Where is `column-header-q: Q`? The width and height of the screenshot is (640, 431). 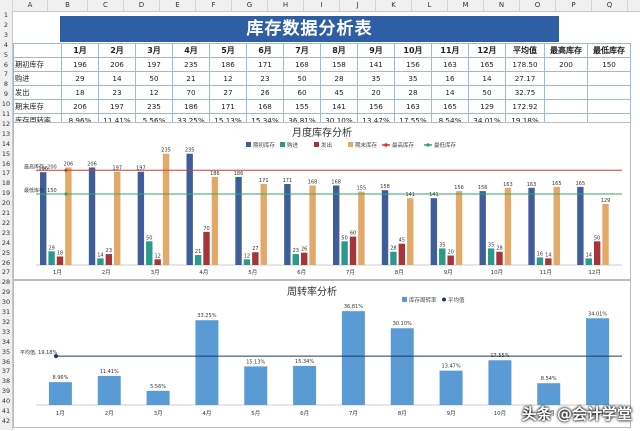 column-header-q: Q is located at coordinates (610, 5).